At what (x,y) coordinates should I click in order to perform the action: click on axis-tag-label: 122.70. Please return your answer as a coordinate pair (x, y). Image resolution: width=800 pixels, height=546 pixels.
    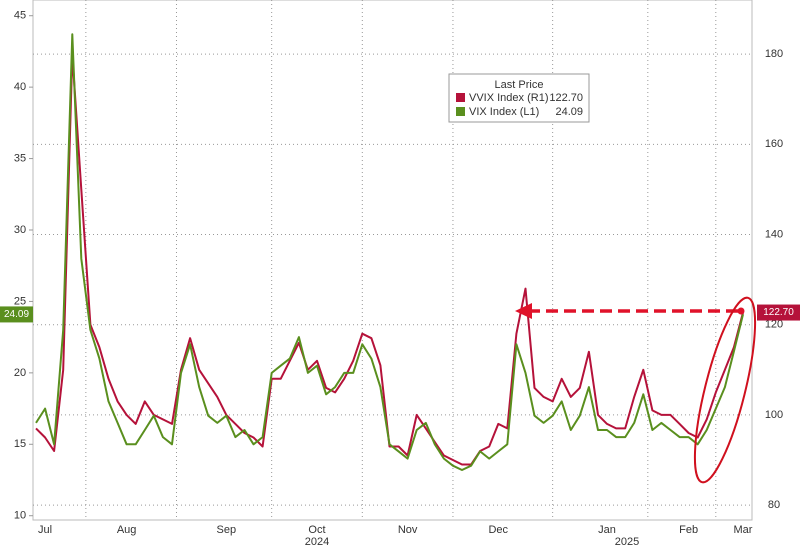
    Looking at the image, I should click on (778, 312).